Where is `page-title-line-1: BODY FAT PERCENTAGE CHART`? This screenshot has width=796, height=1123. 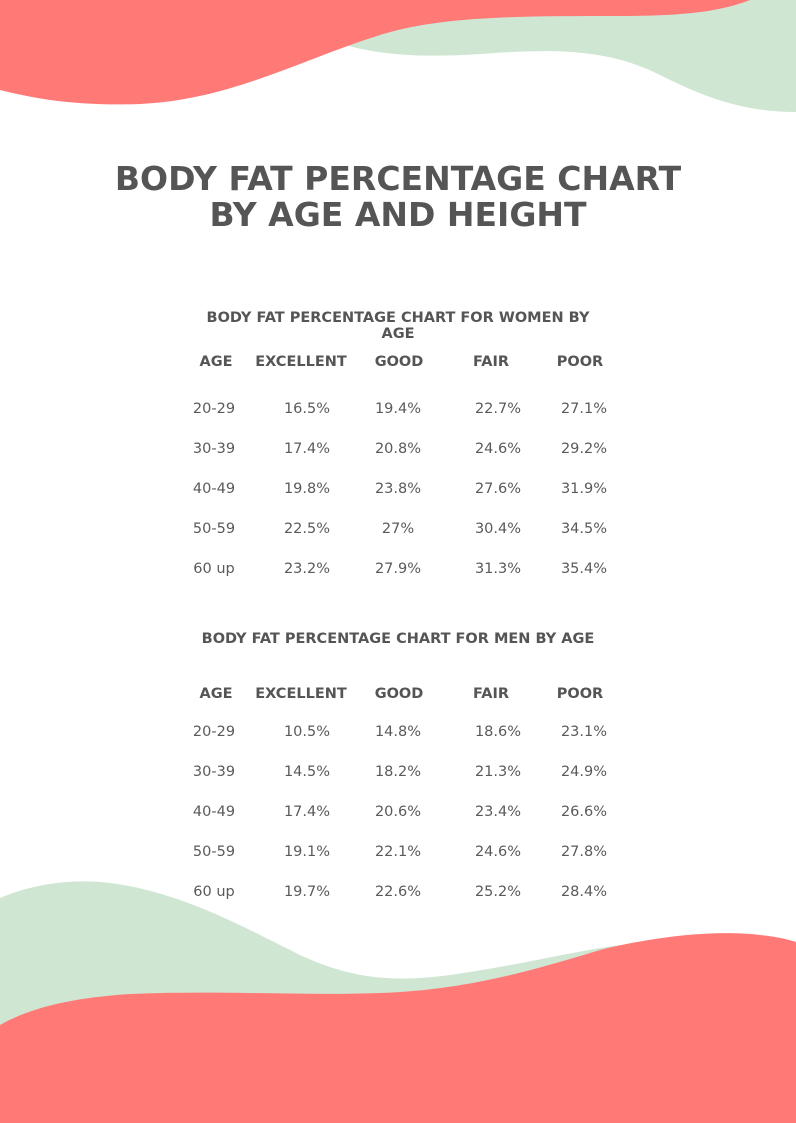
page-title-line-1: BODY FAT PERCENTAGE CHART is located at coordinates (398, 178).